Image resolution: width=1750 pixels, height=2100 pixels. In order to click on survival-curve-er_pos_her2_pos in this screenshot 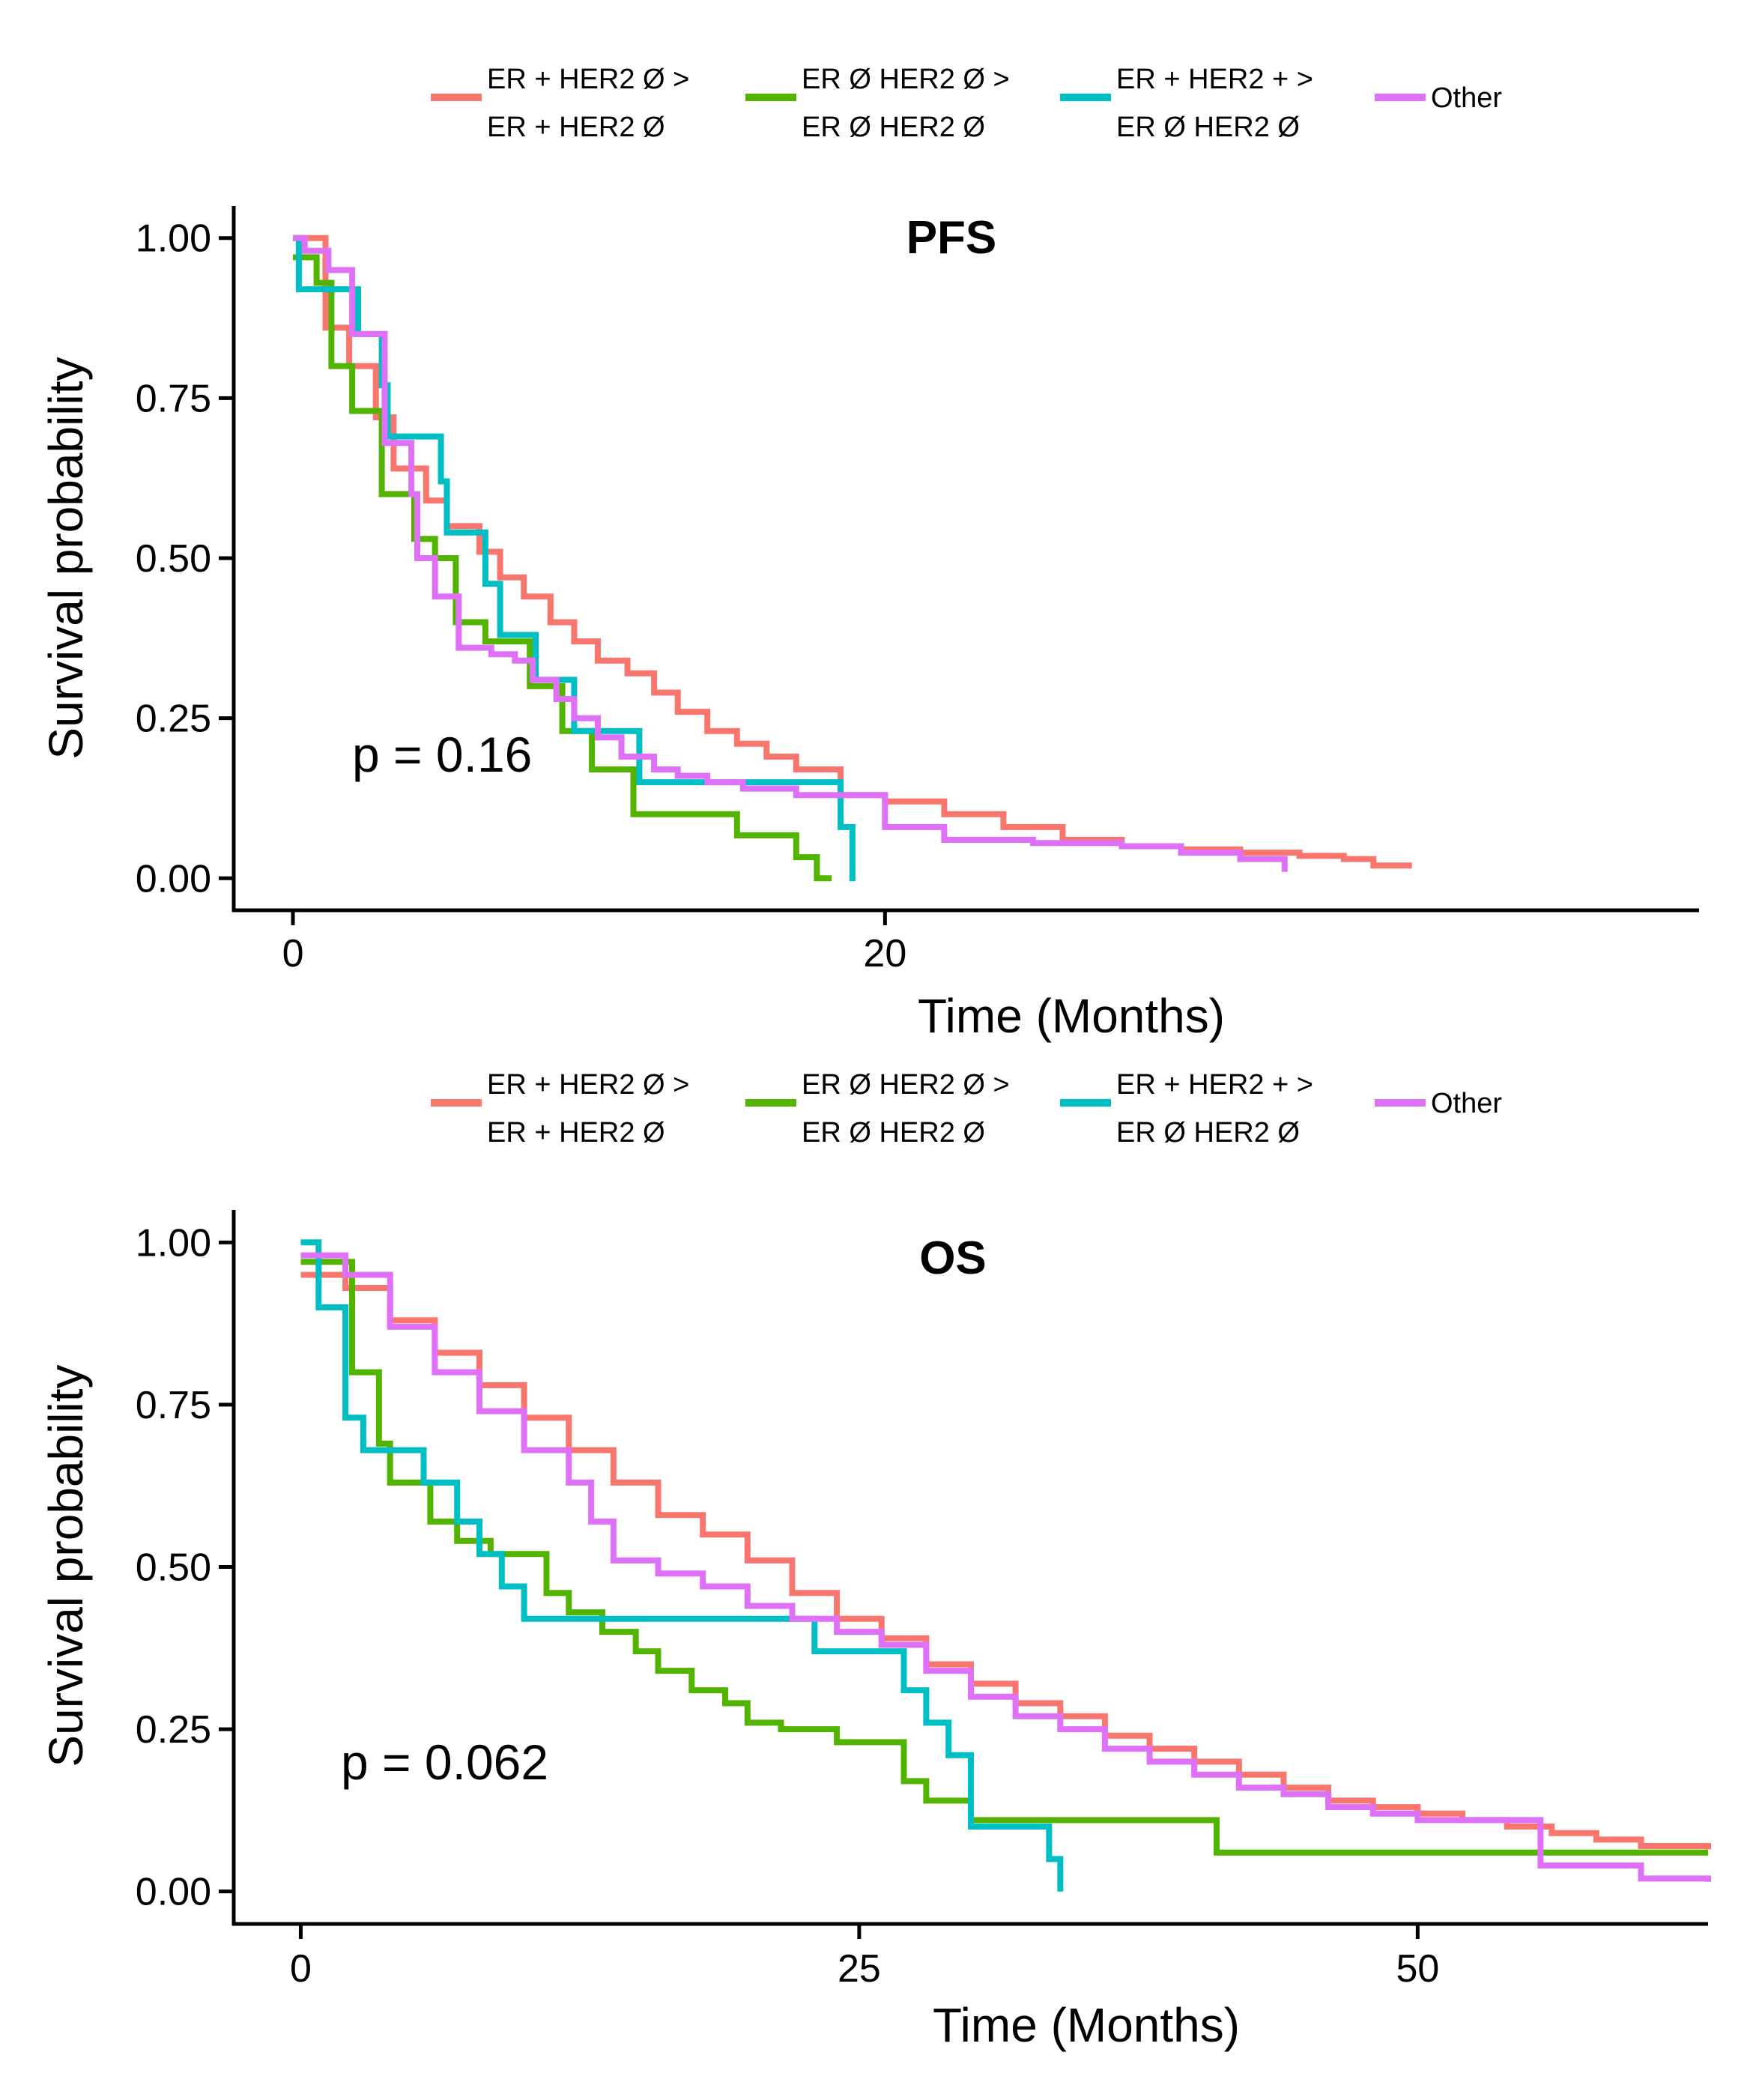, I will do `click(682, 1565)`.